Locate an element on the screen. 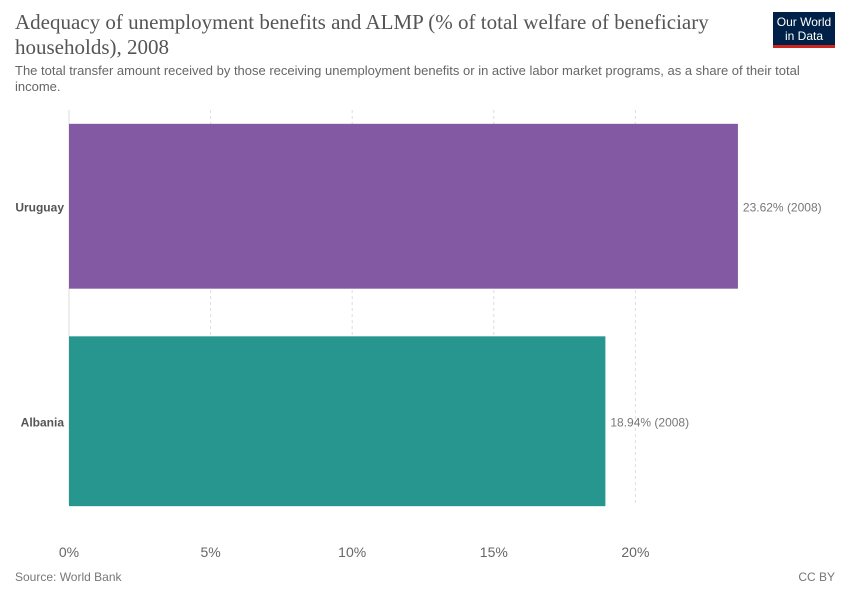  x-tick-label: 0% is located at coordinates (69, 552).